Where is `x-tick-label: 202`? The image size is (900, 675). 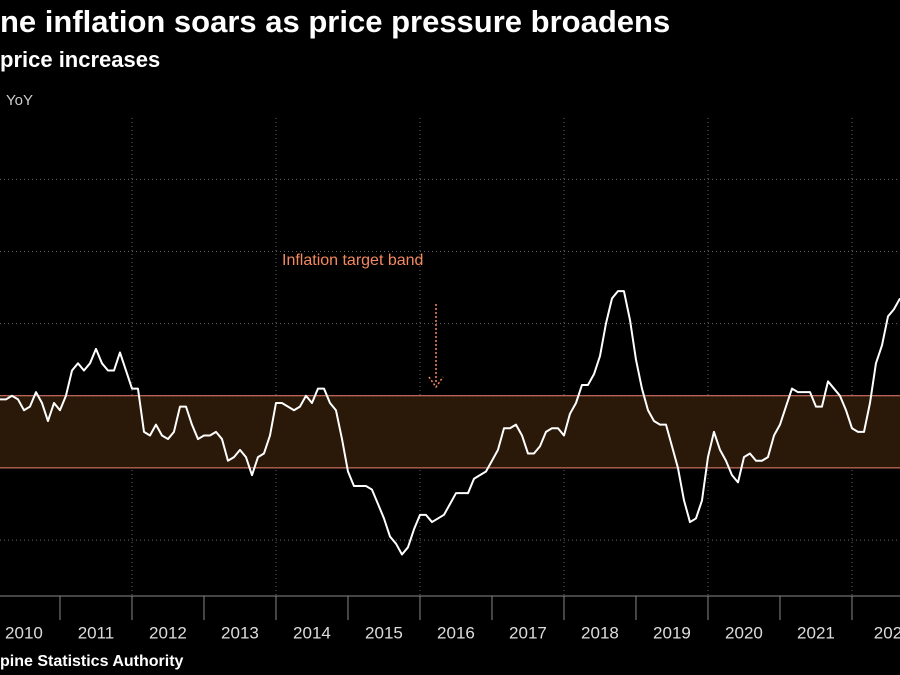
x-tick-label: 202 is located at coordinates (887, 632).